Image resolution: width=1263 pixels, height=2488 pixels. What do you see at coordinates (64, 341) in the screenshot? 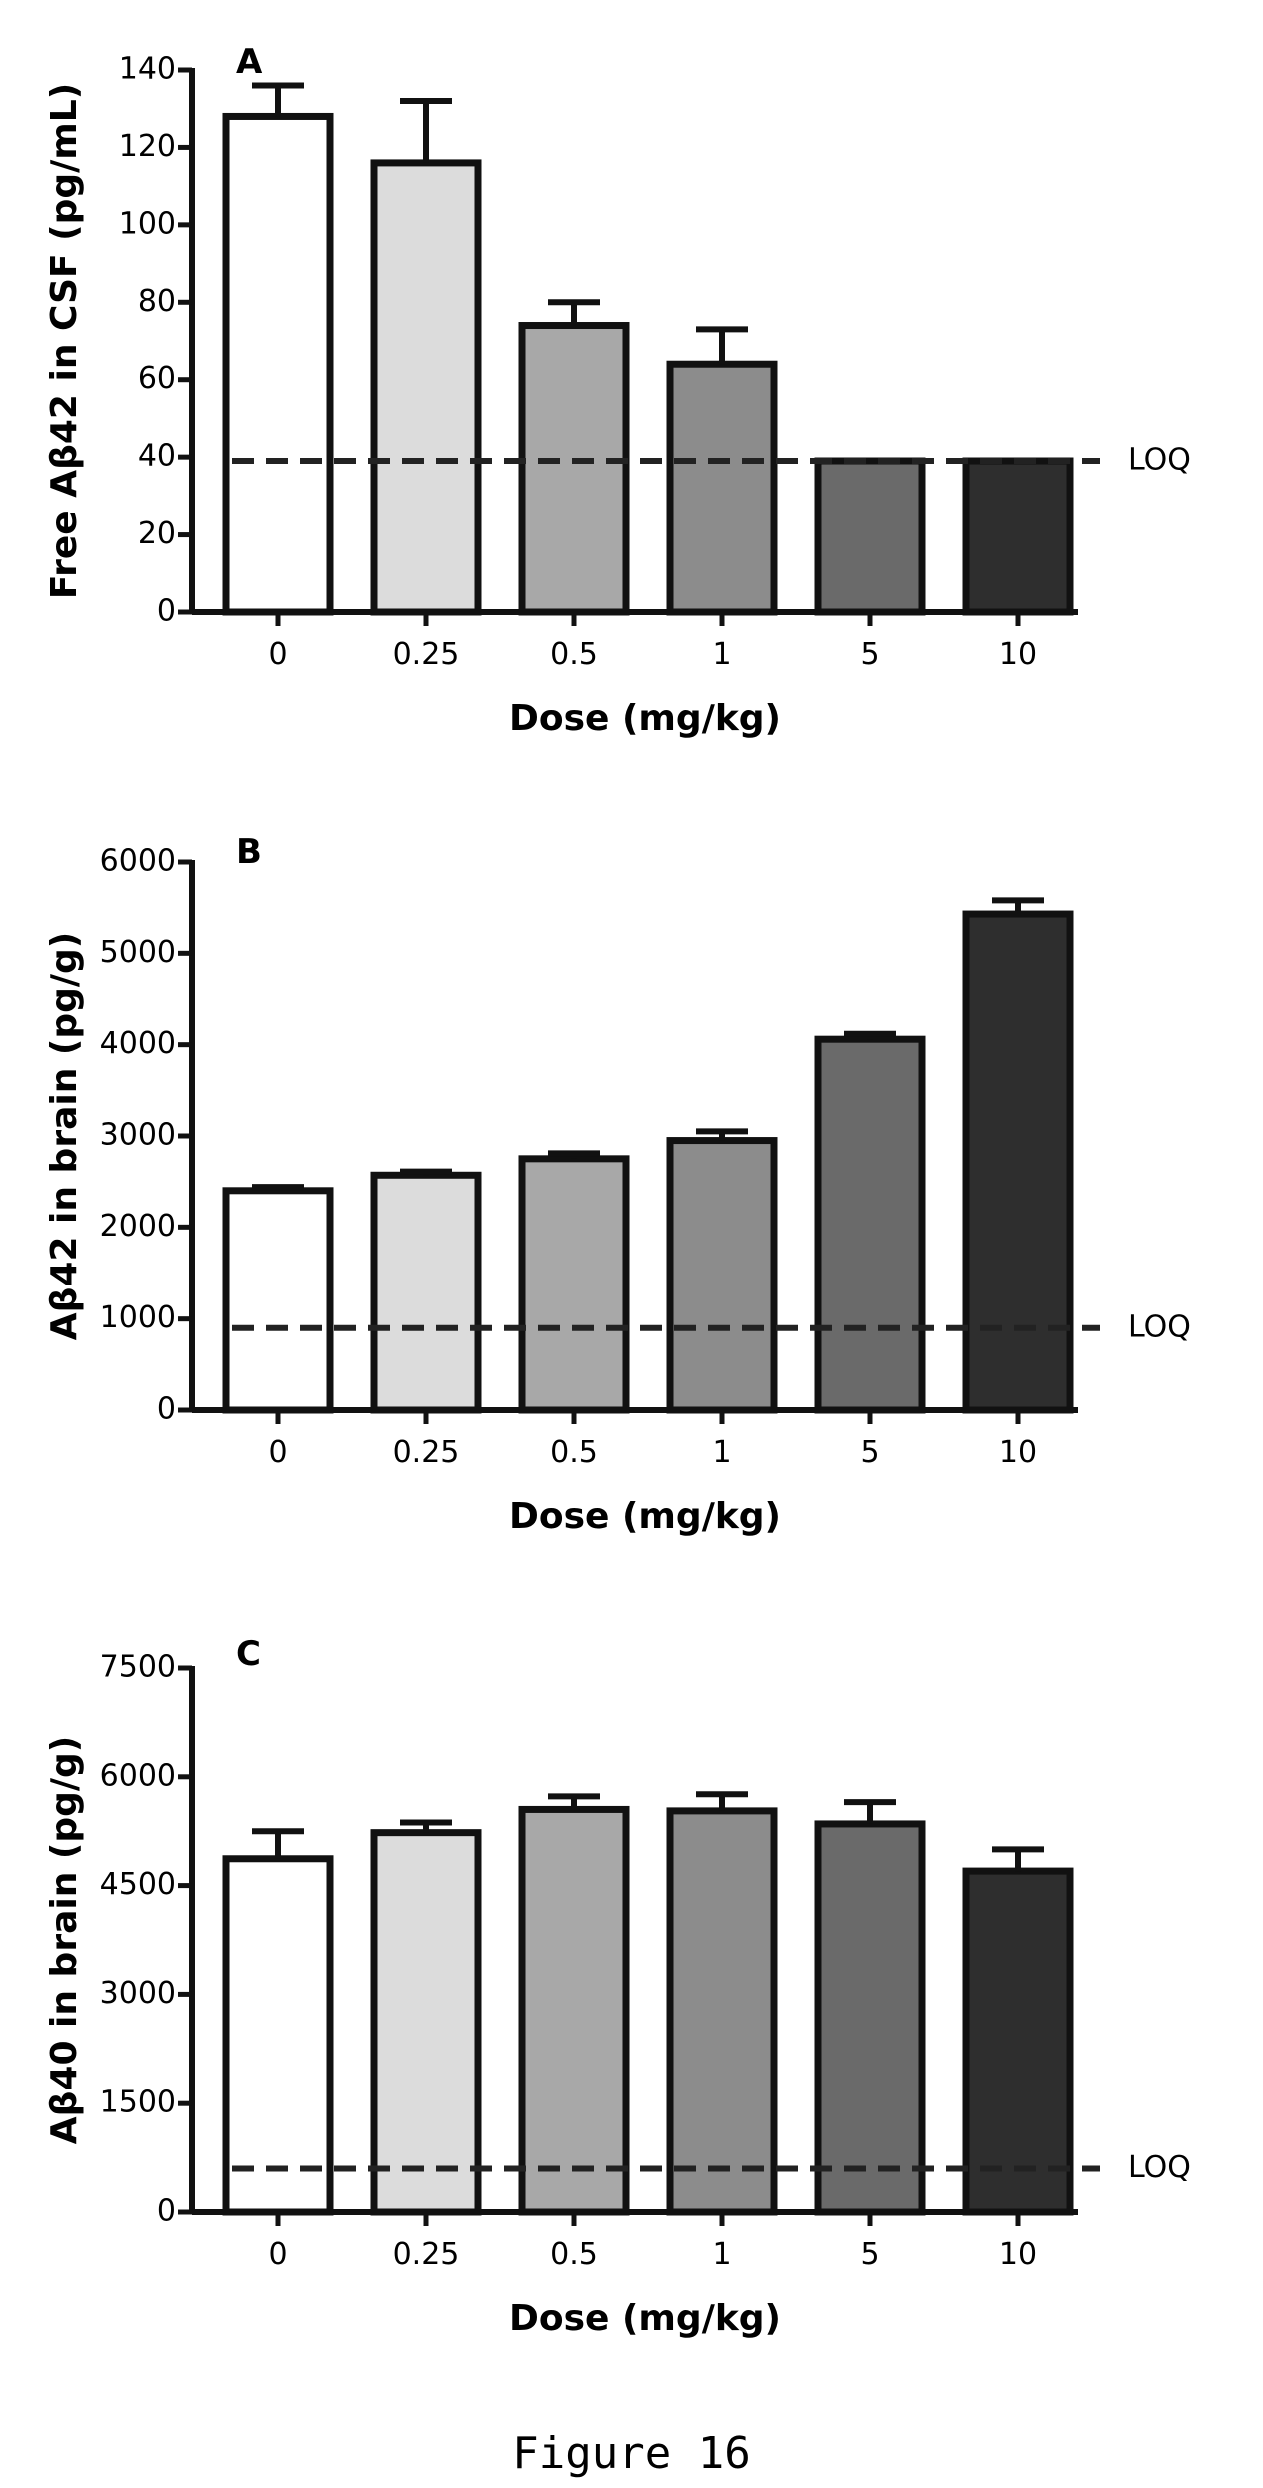
I see `y-axis-title: Free Aβ42 in CSF (pg/mL)` at bounding box center [64, 341].